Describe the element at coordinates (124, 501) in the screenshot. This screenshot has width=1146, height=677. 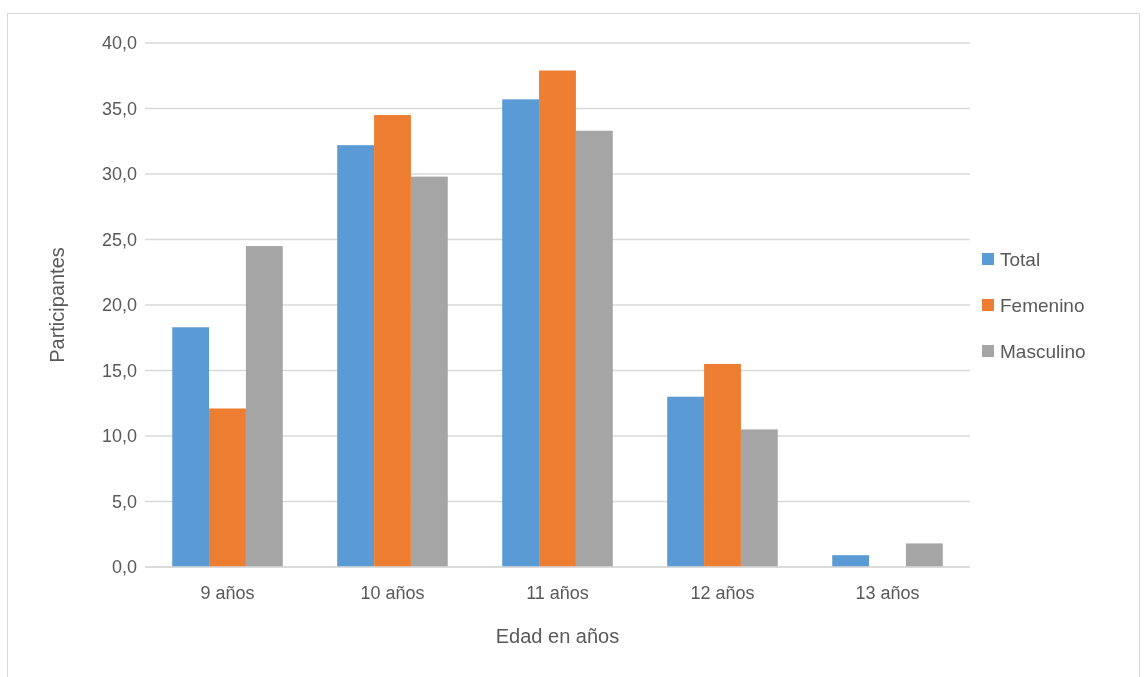
I see `y-tick-label: 5,0` at that location.